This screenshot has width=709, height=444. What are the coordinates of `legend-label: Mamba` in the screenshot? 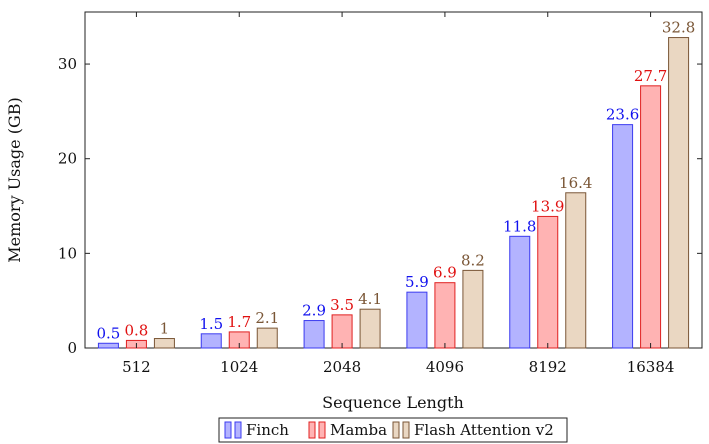 It's located at (358, 430).